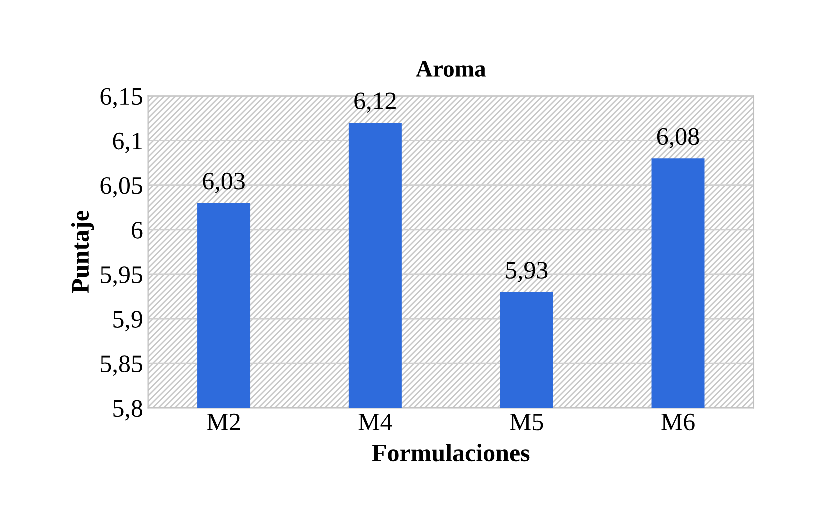 This screenshot has width=824, height=520. Describe the element at coordinates (82, 252) in the screenshot. I see `y-axis-title: Puntaje` at that location.